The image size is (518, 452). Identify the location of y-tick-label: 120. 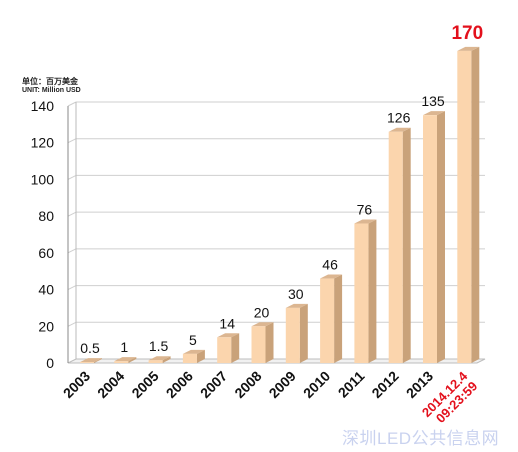
(43, 143).